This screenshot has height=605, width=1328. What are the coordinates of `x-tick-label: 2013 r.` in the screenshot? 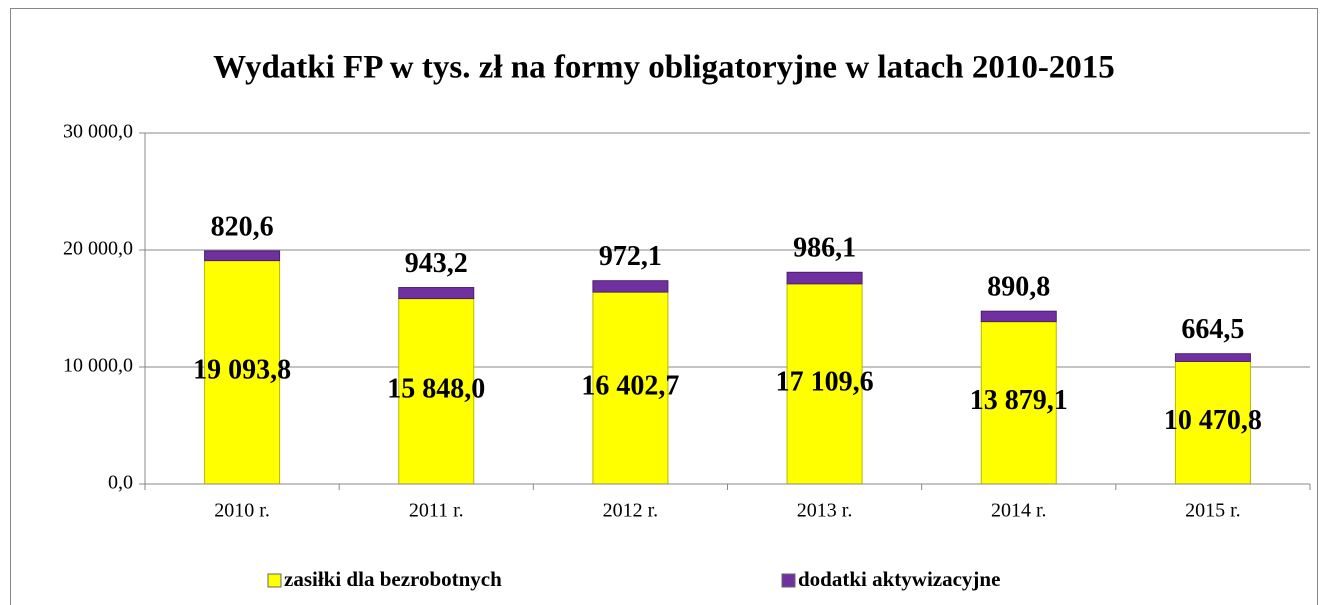 It's located at (825, 511).